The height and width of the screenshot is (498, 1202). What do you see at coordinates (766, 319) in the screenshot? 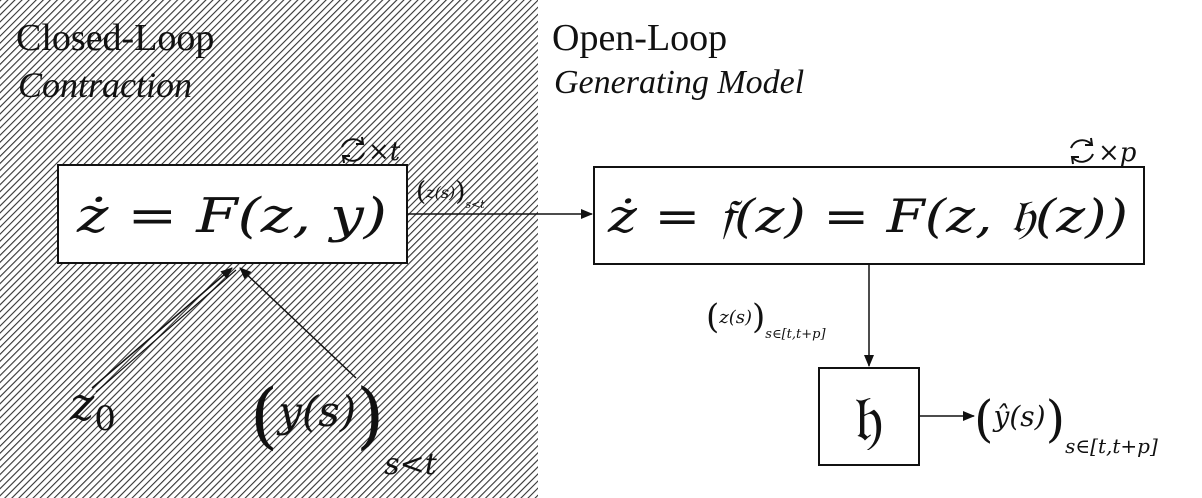
I see `edge-open-to-readout-label: (z(s))s∈[t,t+p]` at bounding box center [766, 319].